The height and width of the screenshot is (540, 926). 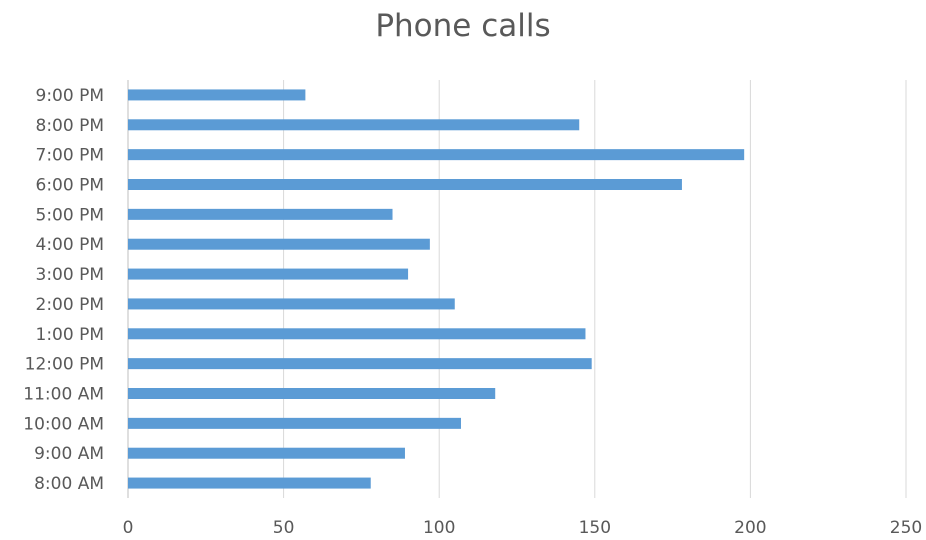 I want to click on x-tick-label: 150, so click(x=595, y=528).